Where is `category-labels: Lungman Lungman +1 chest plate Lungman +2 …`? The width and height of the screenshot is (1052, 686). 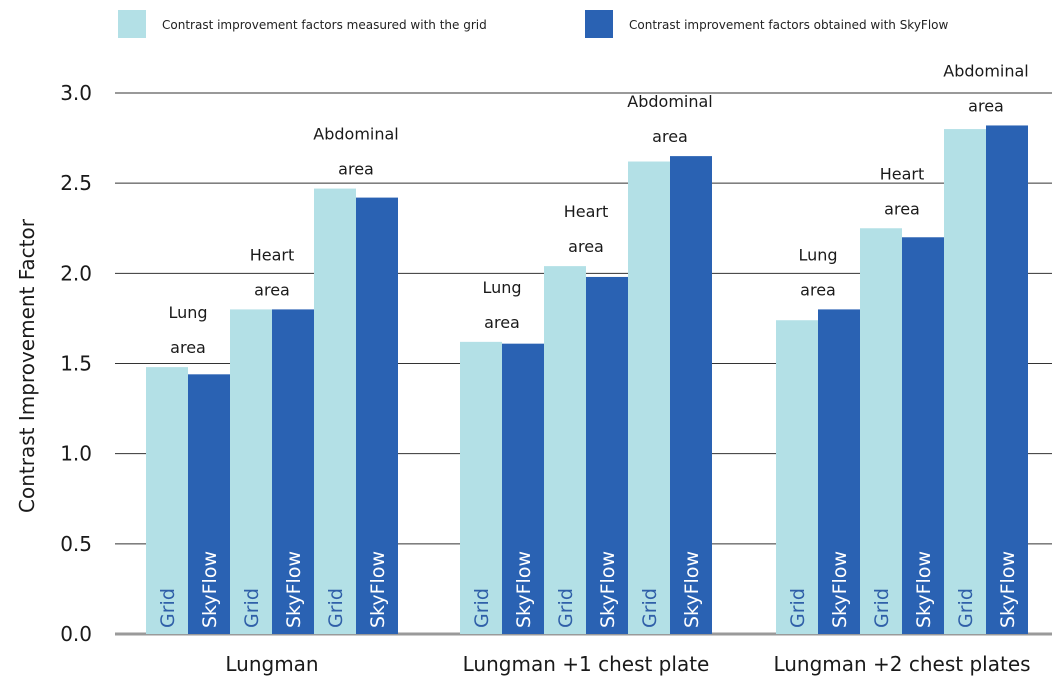 category-labels: Lungman Lungman +1 chest plate Lungman +2 … is located at coordinates (627, 664).